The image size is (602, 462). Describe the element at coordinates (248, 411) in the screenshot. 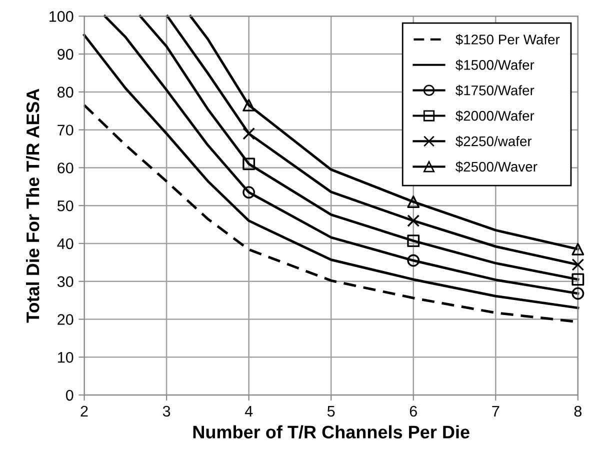

I see `x-tick-label: 4` at that location.